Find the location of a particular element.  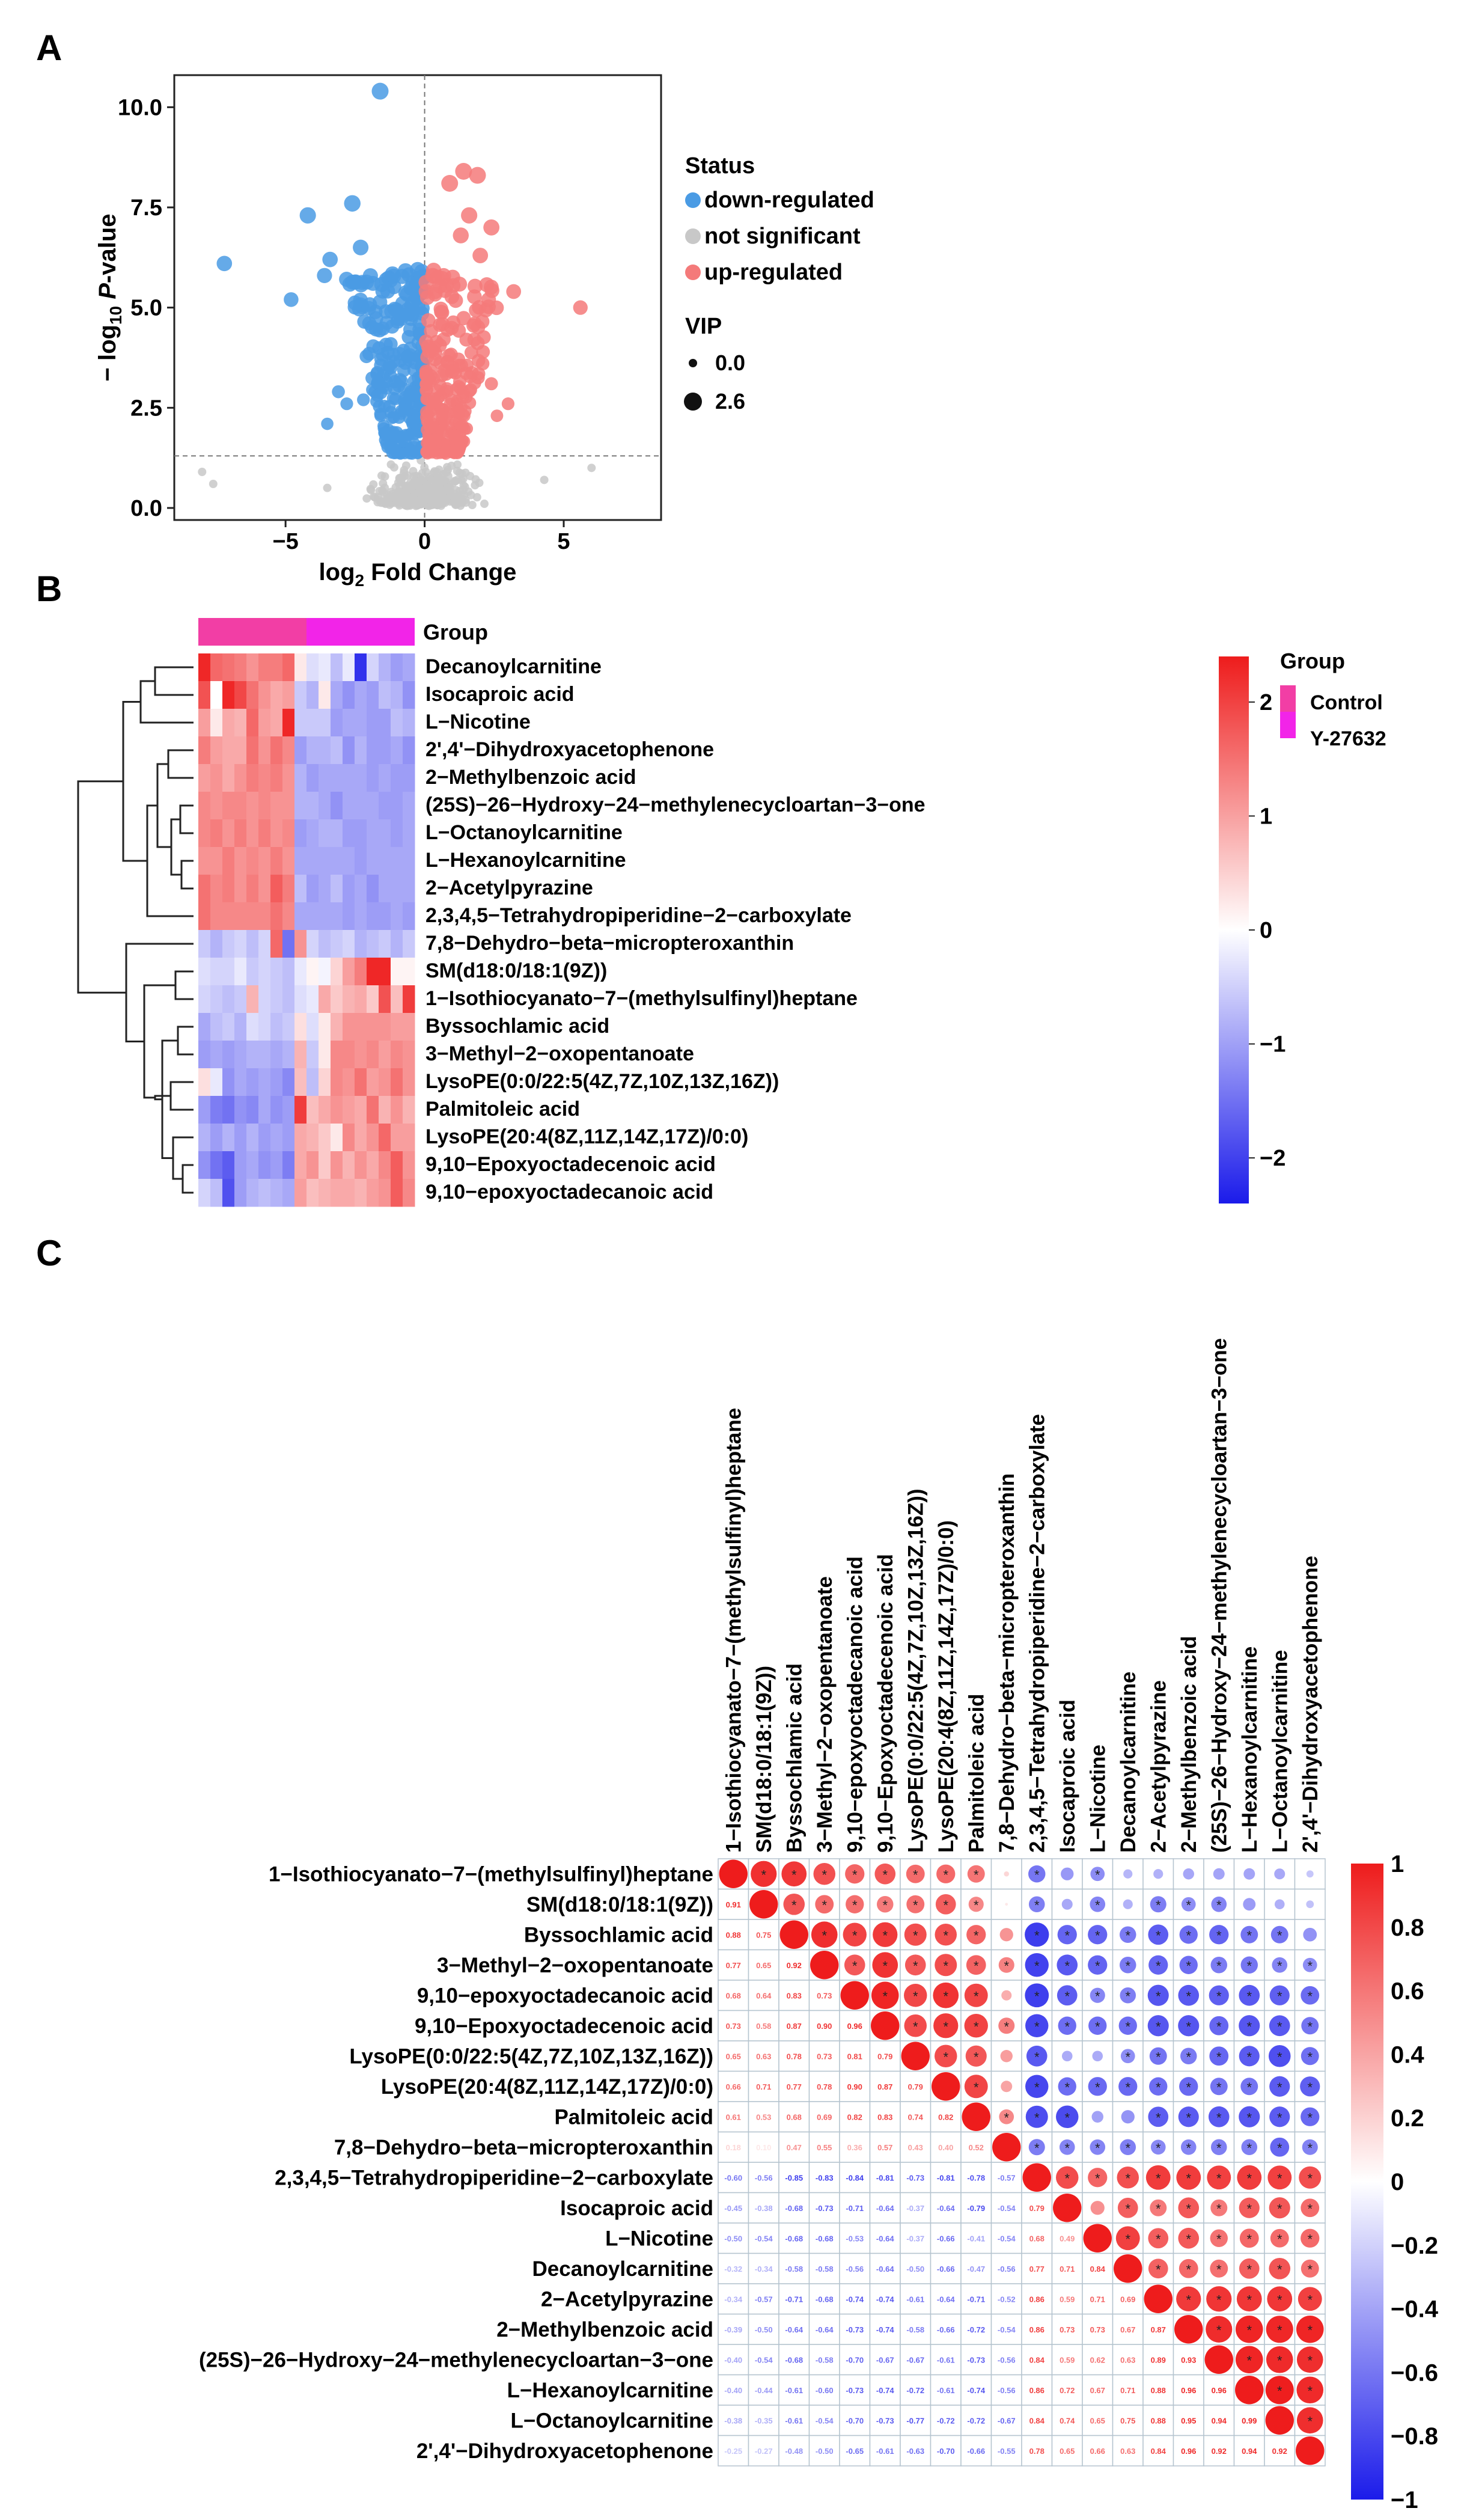

correlation-value: 0.96 is located at coordinates (1219, 2391).